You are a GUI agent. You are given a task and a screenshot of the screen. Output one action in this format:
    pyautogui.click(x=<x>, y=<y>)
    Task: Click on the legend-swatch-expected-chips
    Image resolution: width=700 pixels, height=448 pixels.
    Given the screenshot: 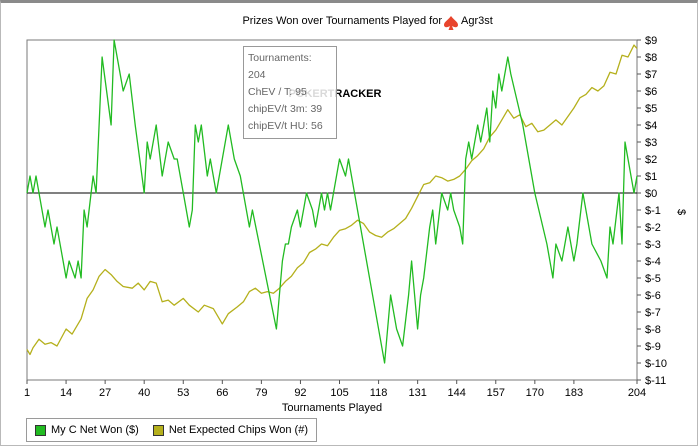 What is the action you would take?
    pyautogui.click(x=158, y=430)
    